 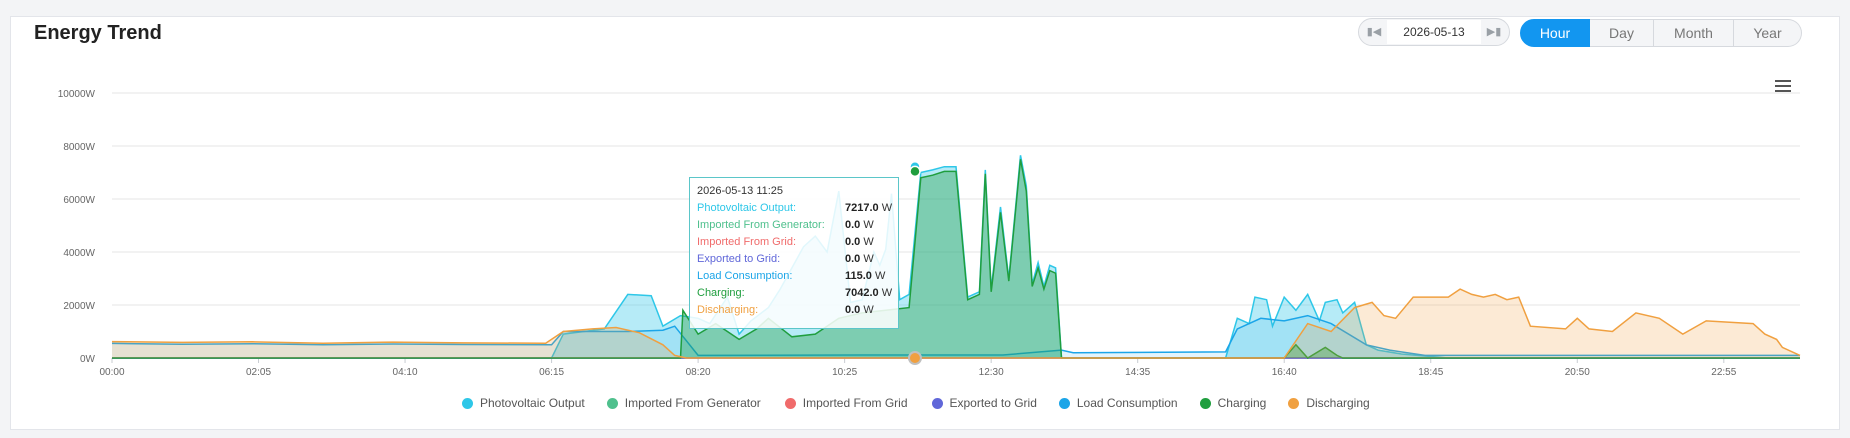 I want to click on legend-item-exported-to-grid: Exported to Grid, so click(x=984, y=403).